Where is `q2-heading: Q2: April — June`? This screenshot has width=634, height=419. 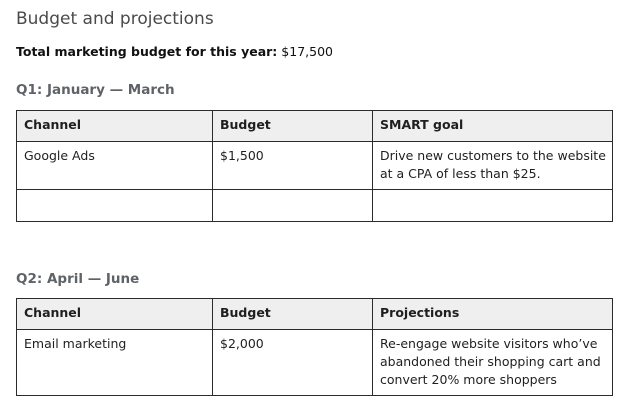 q2-heading: Q2: April — June is located at coordinates (77, 279).